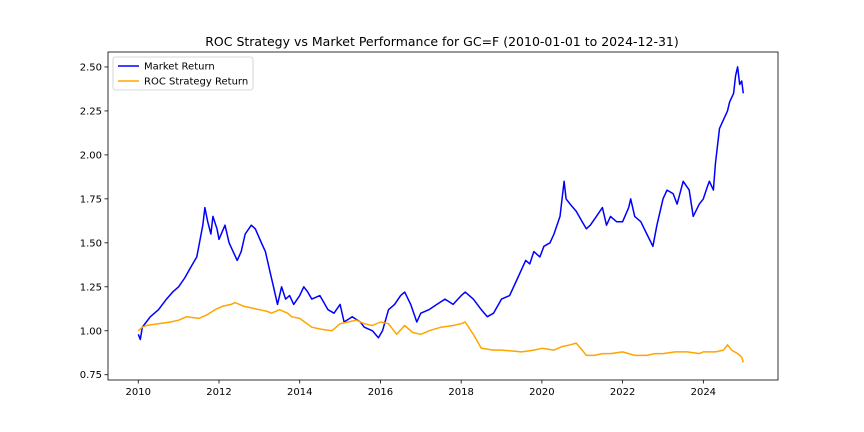  I want to click on legend-box, so click(183, 73).